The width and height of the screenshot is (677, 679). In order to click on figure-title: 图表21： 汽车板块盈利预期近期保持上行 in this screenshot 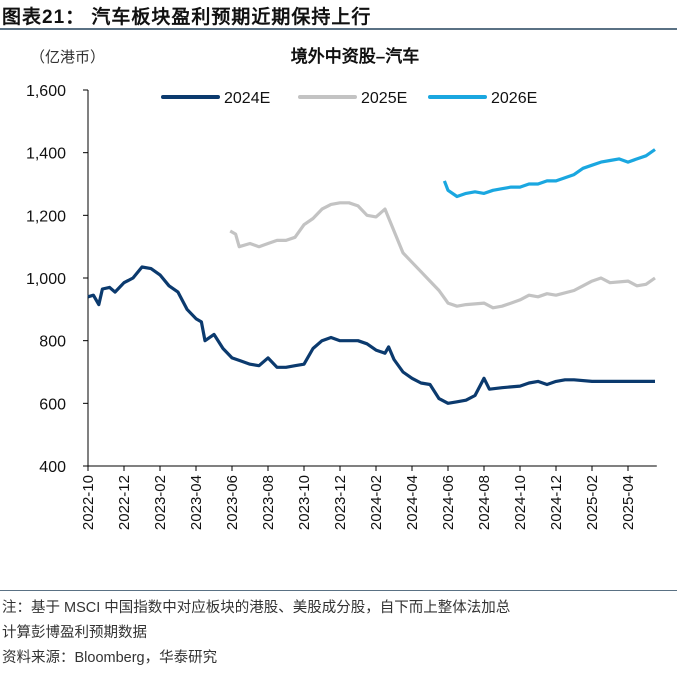, I will do `click(187, 17)`.